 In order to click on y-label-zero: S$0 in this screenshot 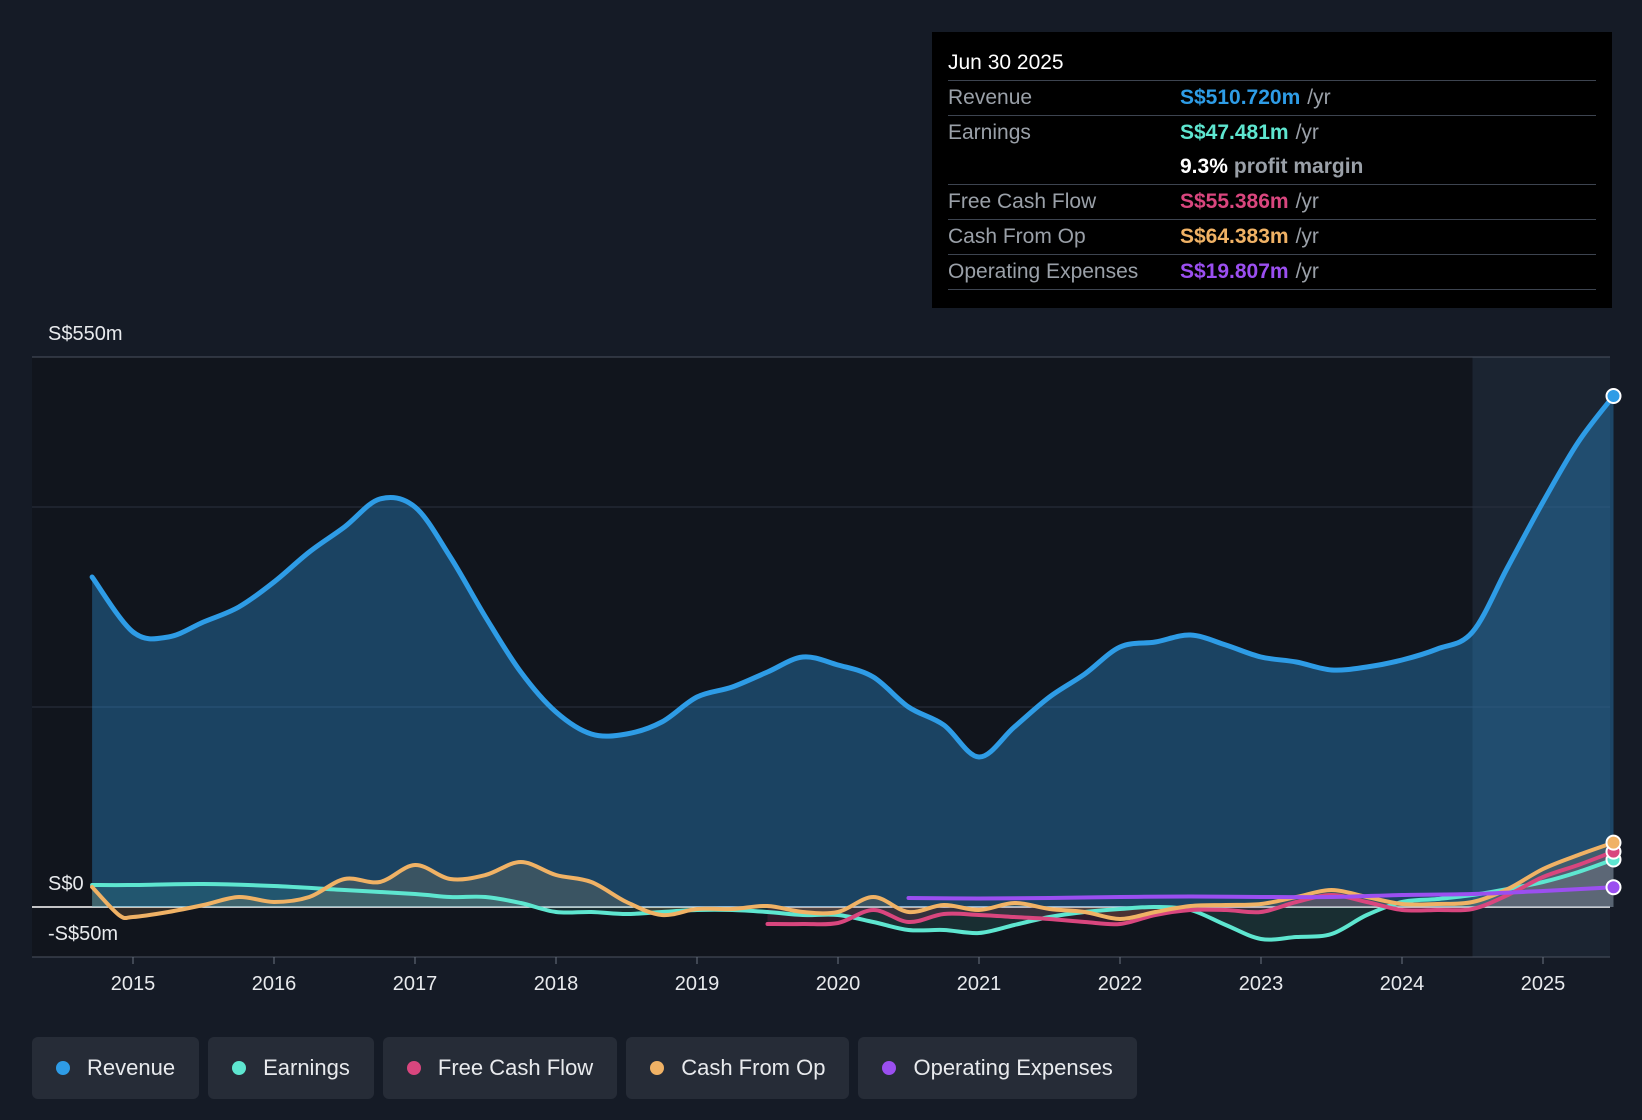, I will do `click(66, 884)`.